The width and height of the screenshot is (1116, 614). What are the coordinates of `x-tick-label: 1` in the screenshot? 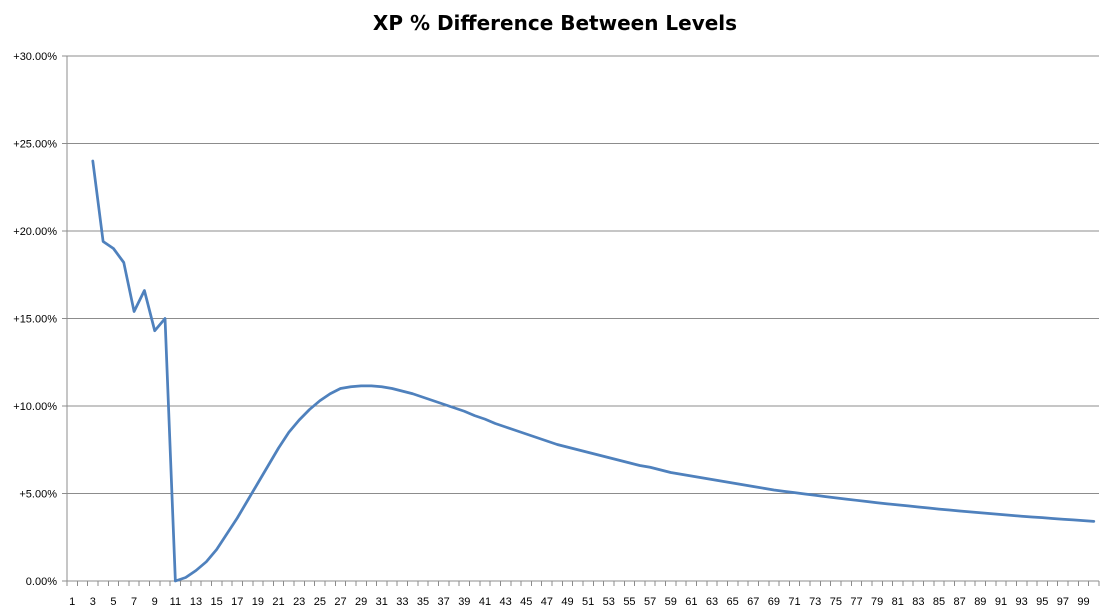 It's located at (72, 602).